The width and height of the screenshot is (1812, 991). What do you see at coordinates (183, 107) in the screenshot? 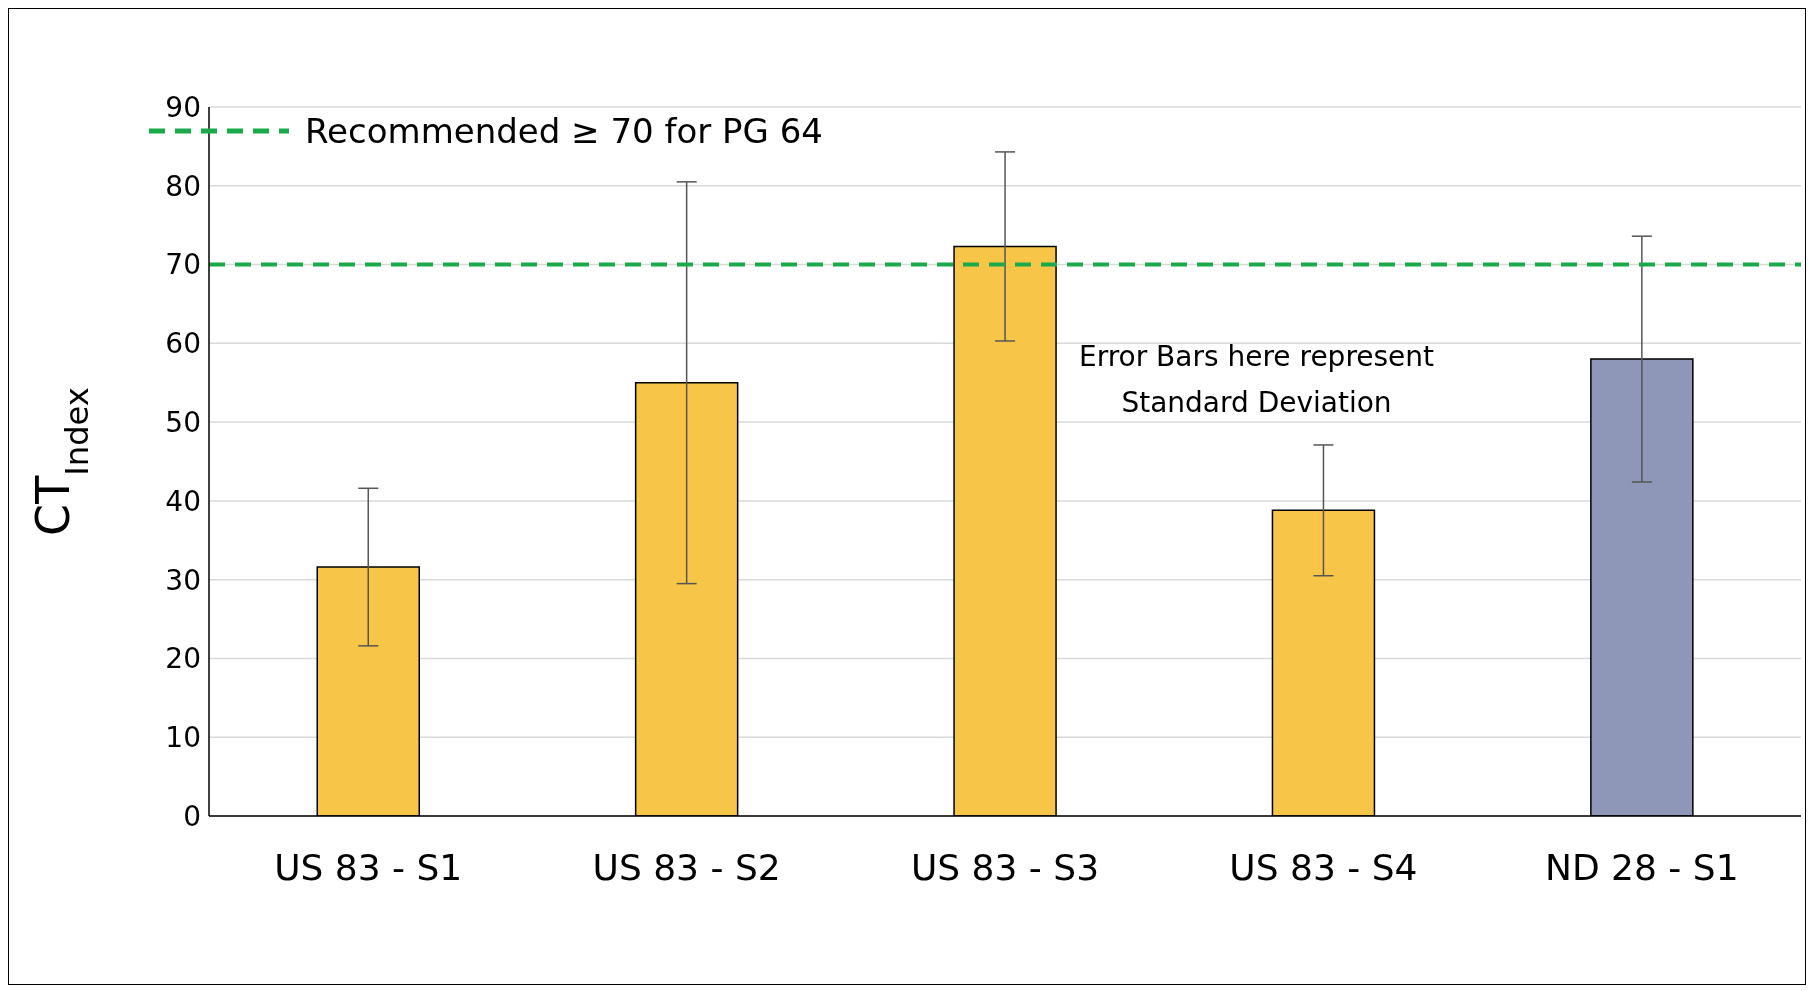
I see `y-tick-label: 90` at bounding box center [183, 107].